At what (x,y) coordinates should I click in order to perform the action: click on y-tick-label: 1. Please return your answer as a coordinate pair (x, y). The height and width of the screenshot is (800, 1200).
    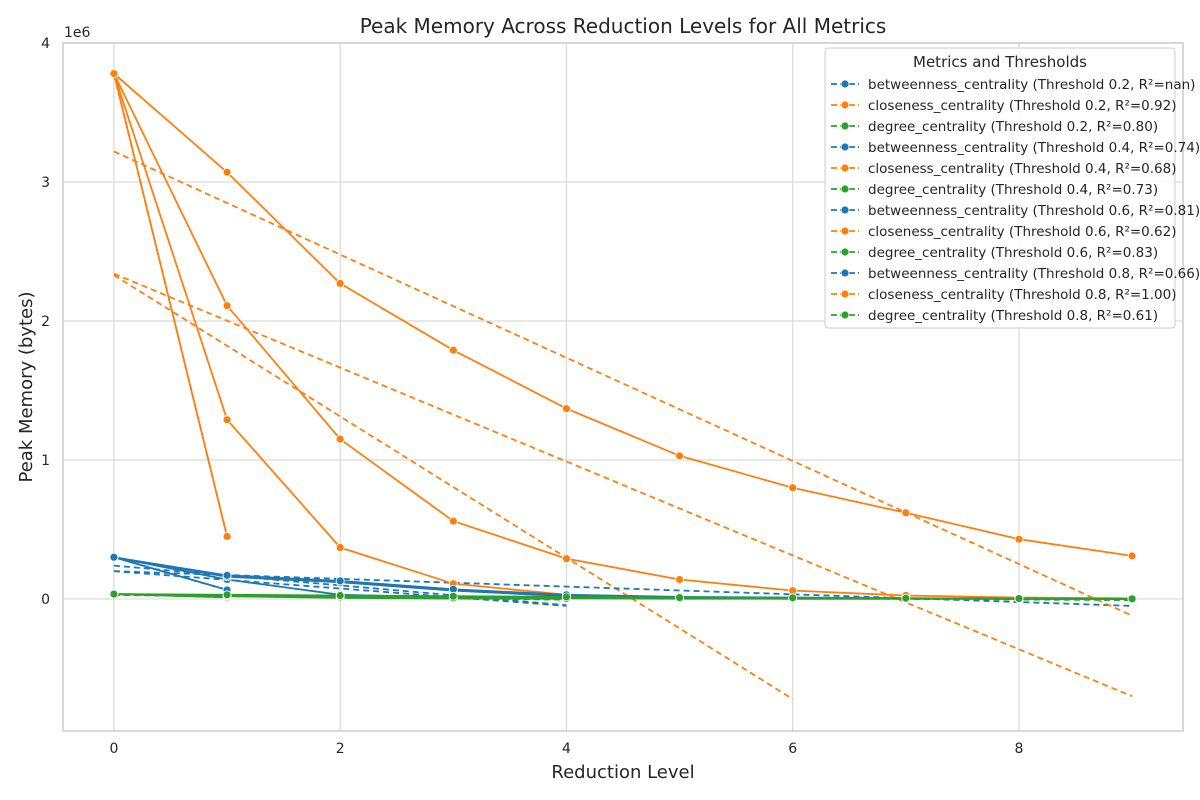
    Looking at the image, I should click on (45, 461).